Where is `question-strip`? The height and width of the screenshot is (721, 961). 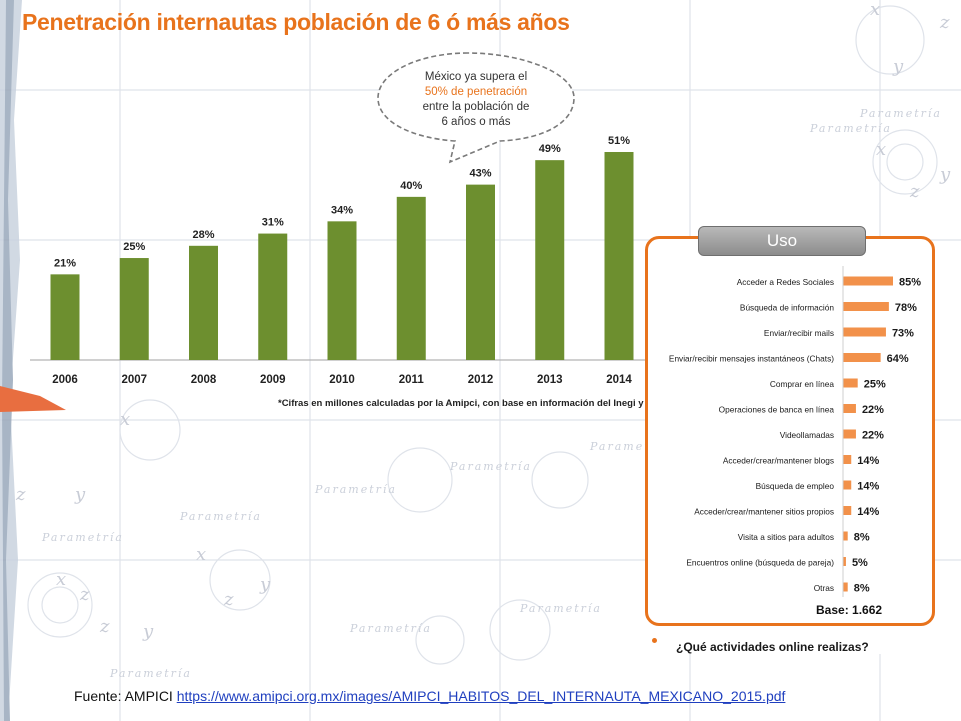 question-strip is located at coordinates (795, 640).